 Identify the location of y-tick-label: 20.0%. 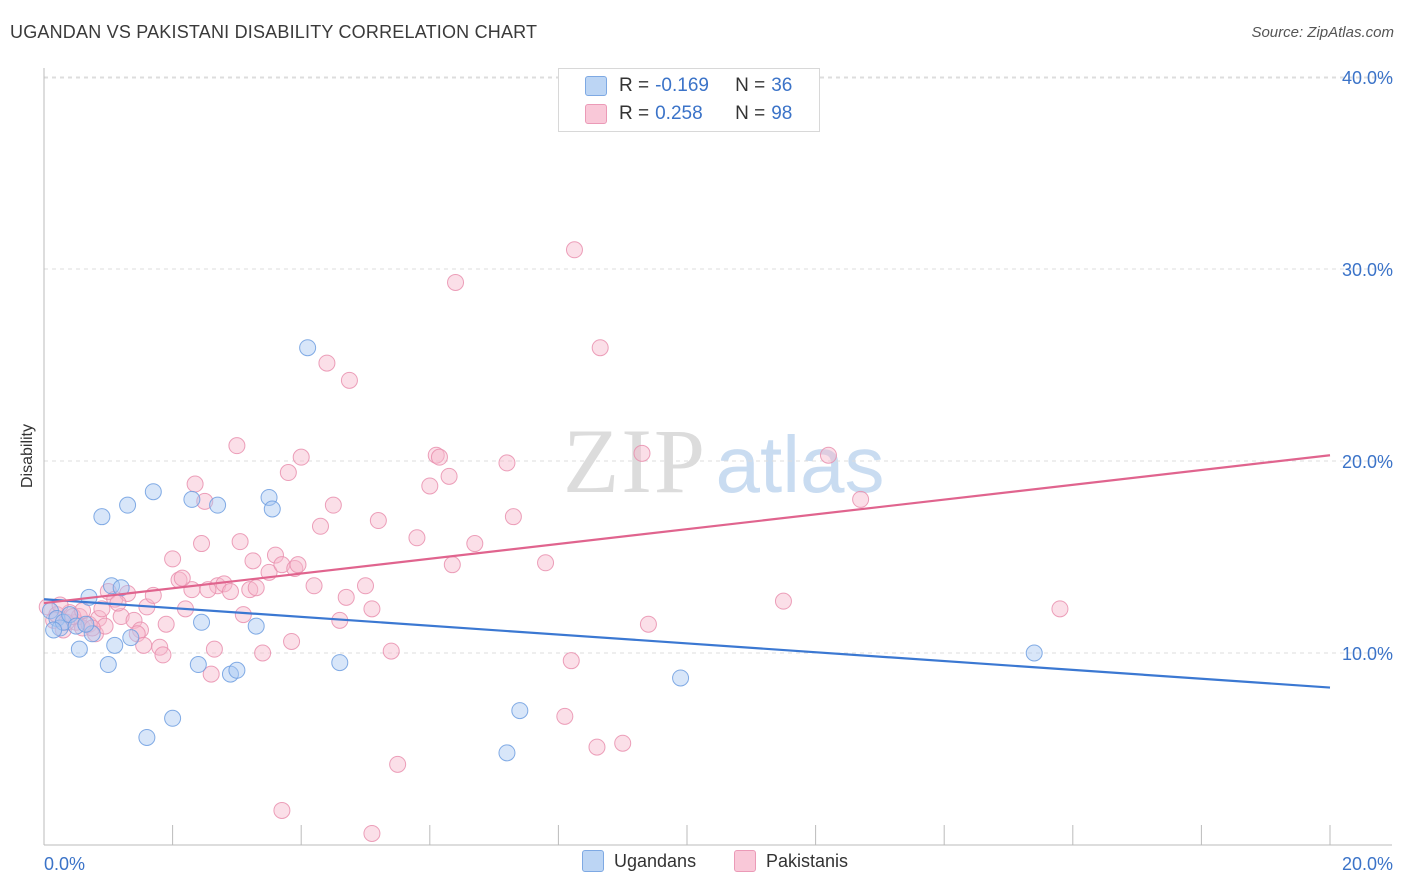
(1367, 462).